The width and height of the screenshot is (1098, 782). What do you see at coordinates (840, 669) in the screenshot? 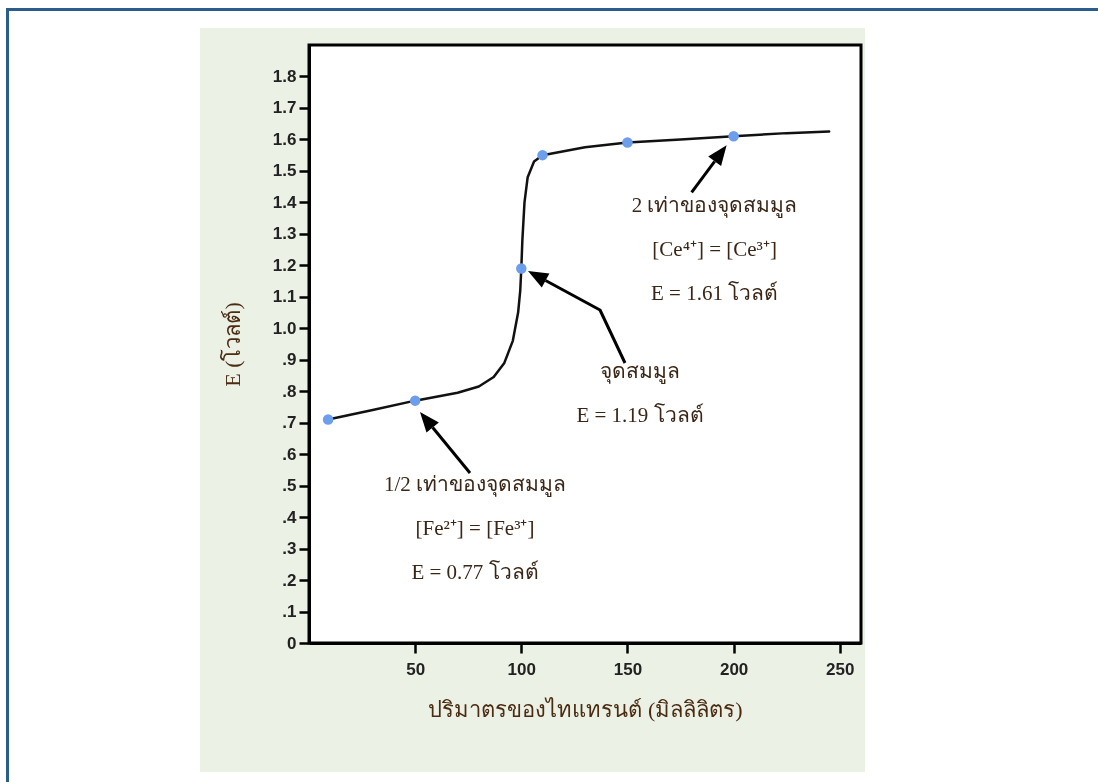
I see `x-tick-label: 250` at bounding box center [840, 669].